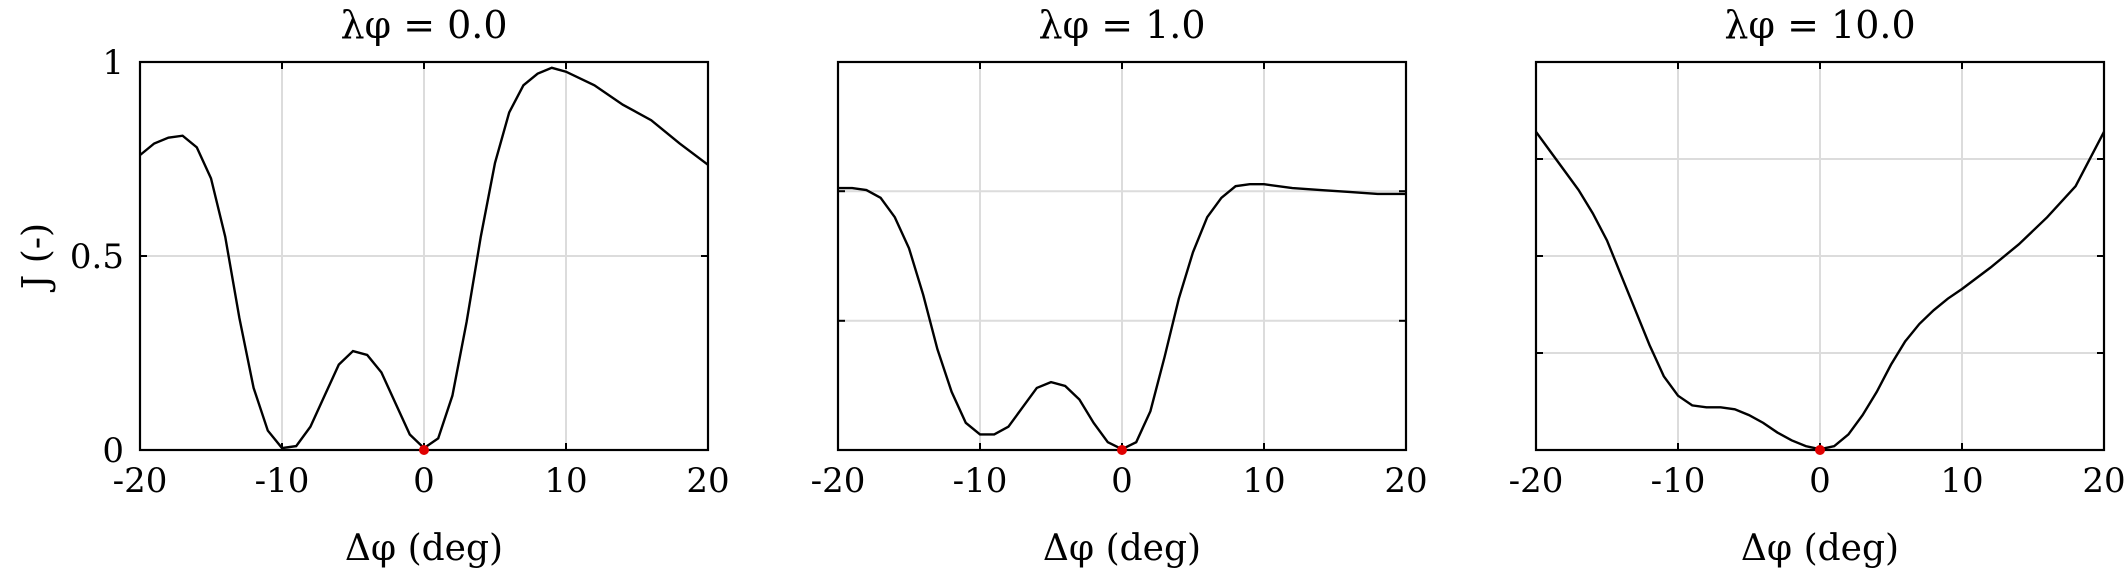 The height and width of the screenshot is (576, 2128). Describe the element at coordinates (97, 257) in the screenshot. I see `y-tick-label: 0.5` at that location.